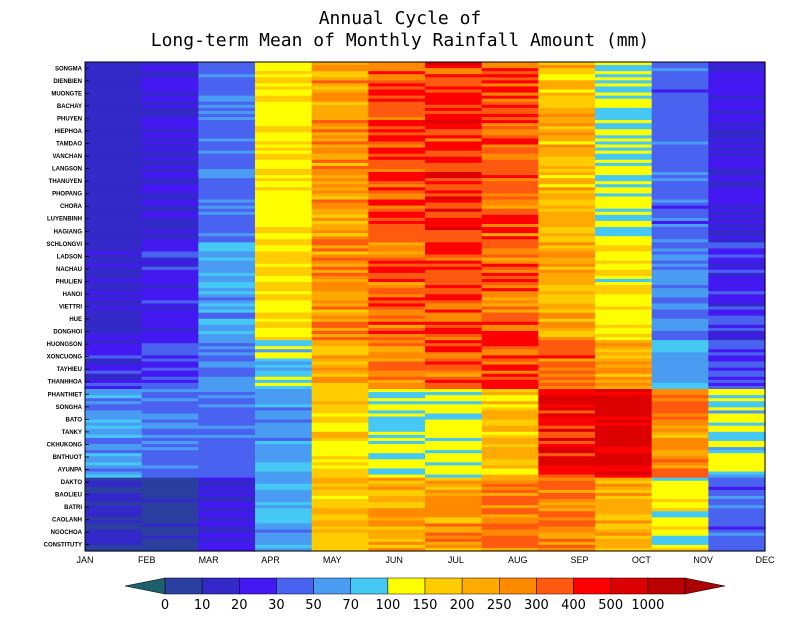 Image resolution: width=800 pixels, height=618 pixels. I want to click on colorbar-label: 20, so click(239, 605).